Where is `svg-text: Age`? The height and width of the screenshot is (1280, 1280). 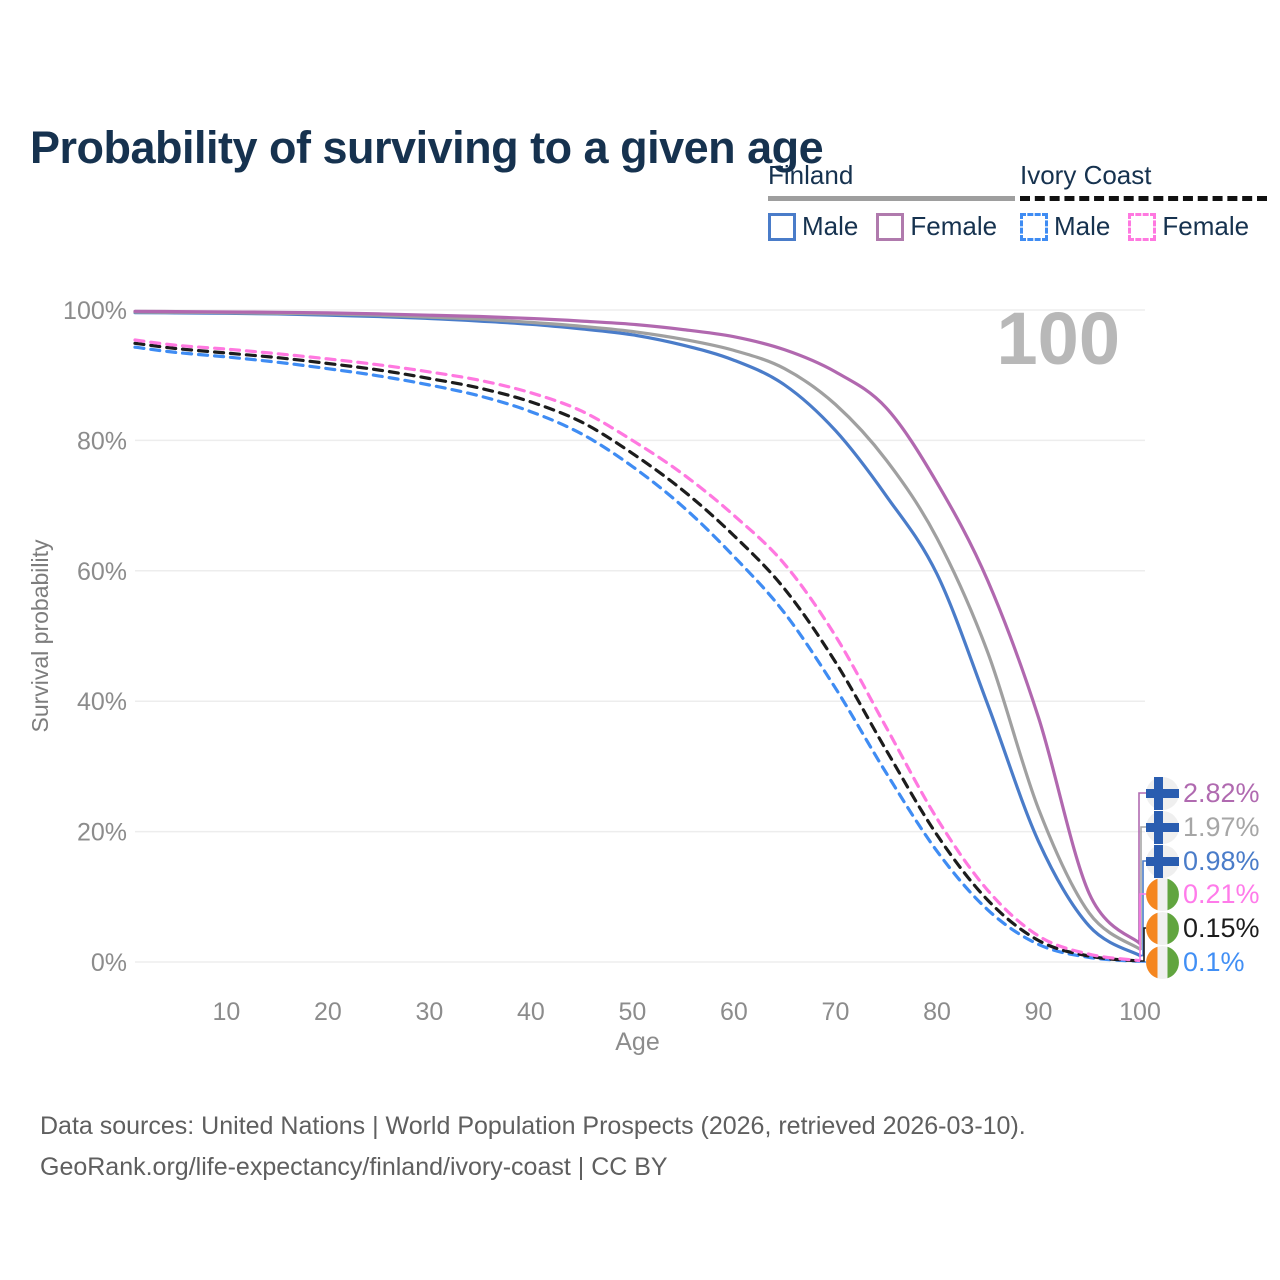 svg-text: Age is located at coordinates (637, 1042).